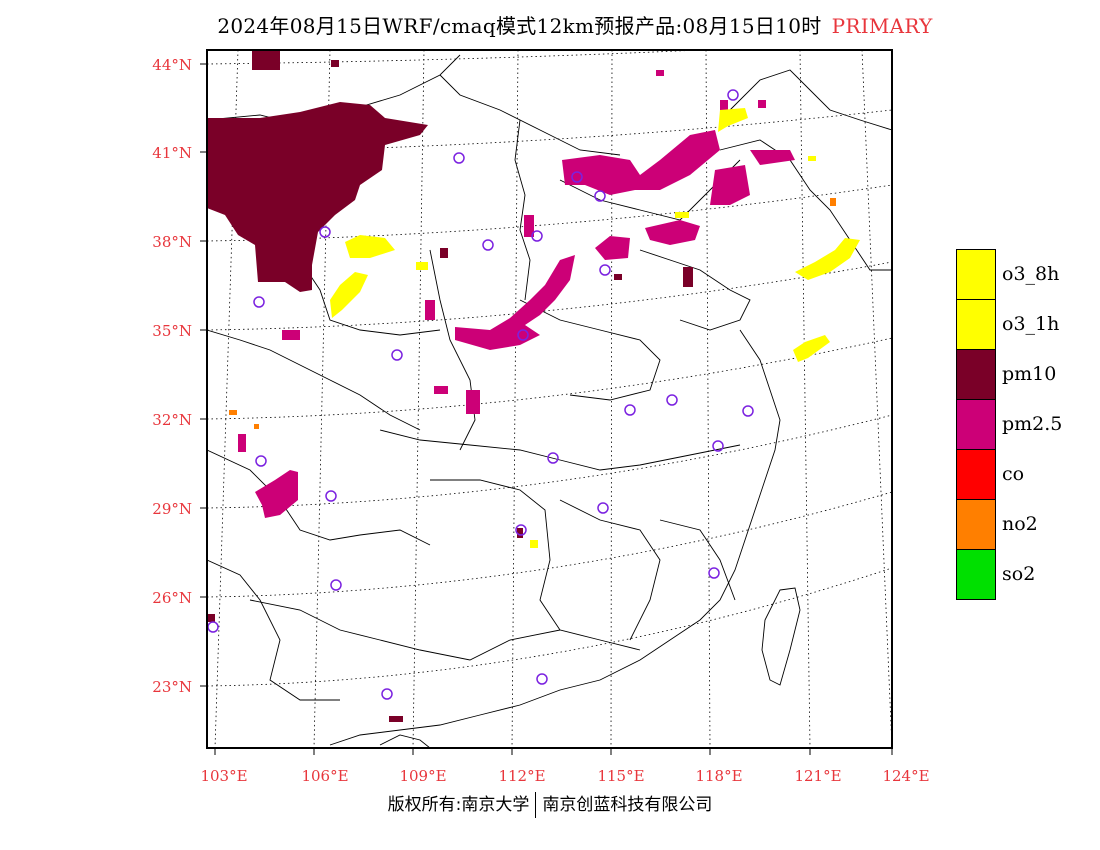  I want to click on boundary-shaanxi, so click(452, 350).